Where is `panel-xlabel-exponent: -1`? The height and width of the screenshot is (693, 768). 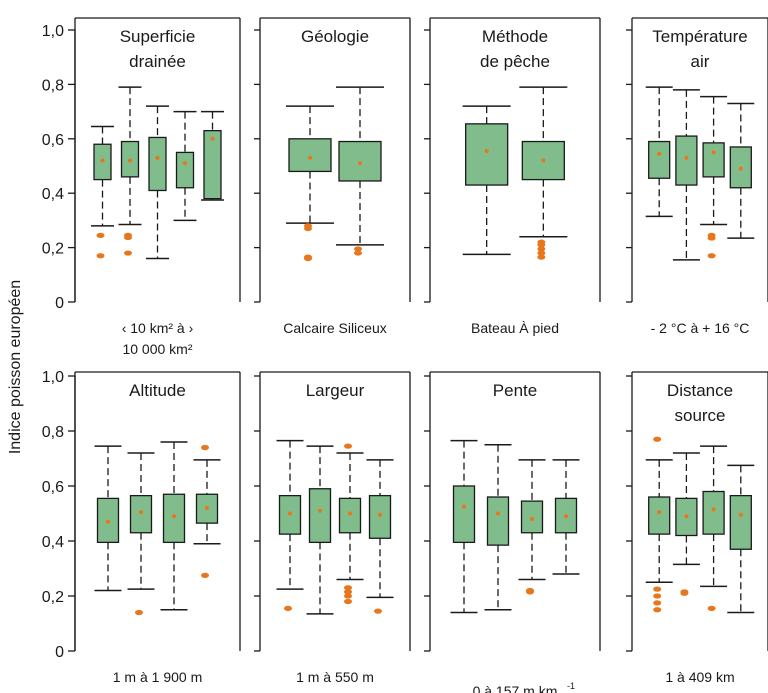 panel-xlabel-exponent: -1 is located at coordinates (571, 686).